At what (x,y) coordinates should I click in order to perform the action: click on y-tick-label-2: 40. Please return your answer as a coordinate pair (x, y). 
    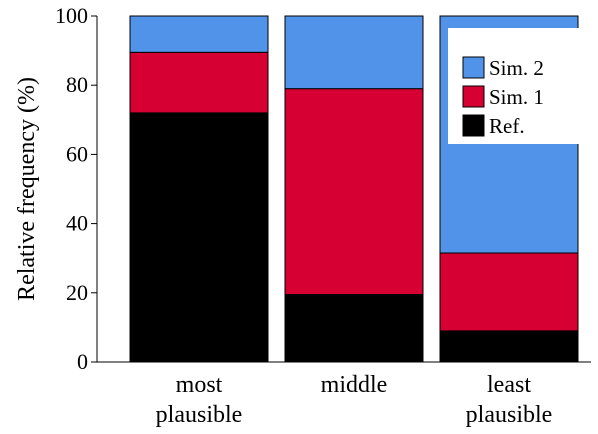
    Looking at the image, I should click on (77, 223).